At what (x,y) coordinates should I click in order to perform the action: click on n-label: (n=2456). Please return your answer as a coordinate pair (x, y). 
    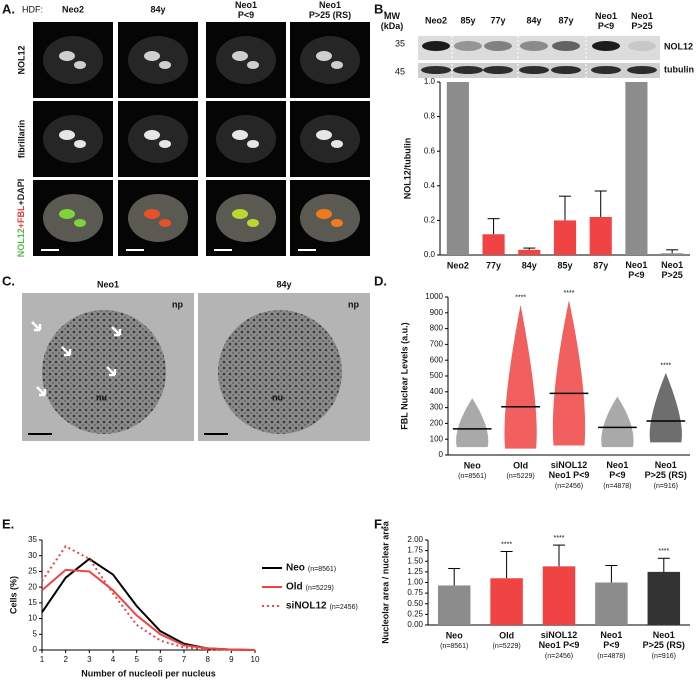
    Looking at the image, I should click on (559, 656).